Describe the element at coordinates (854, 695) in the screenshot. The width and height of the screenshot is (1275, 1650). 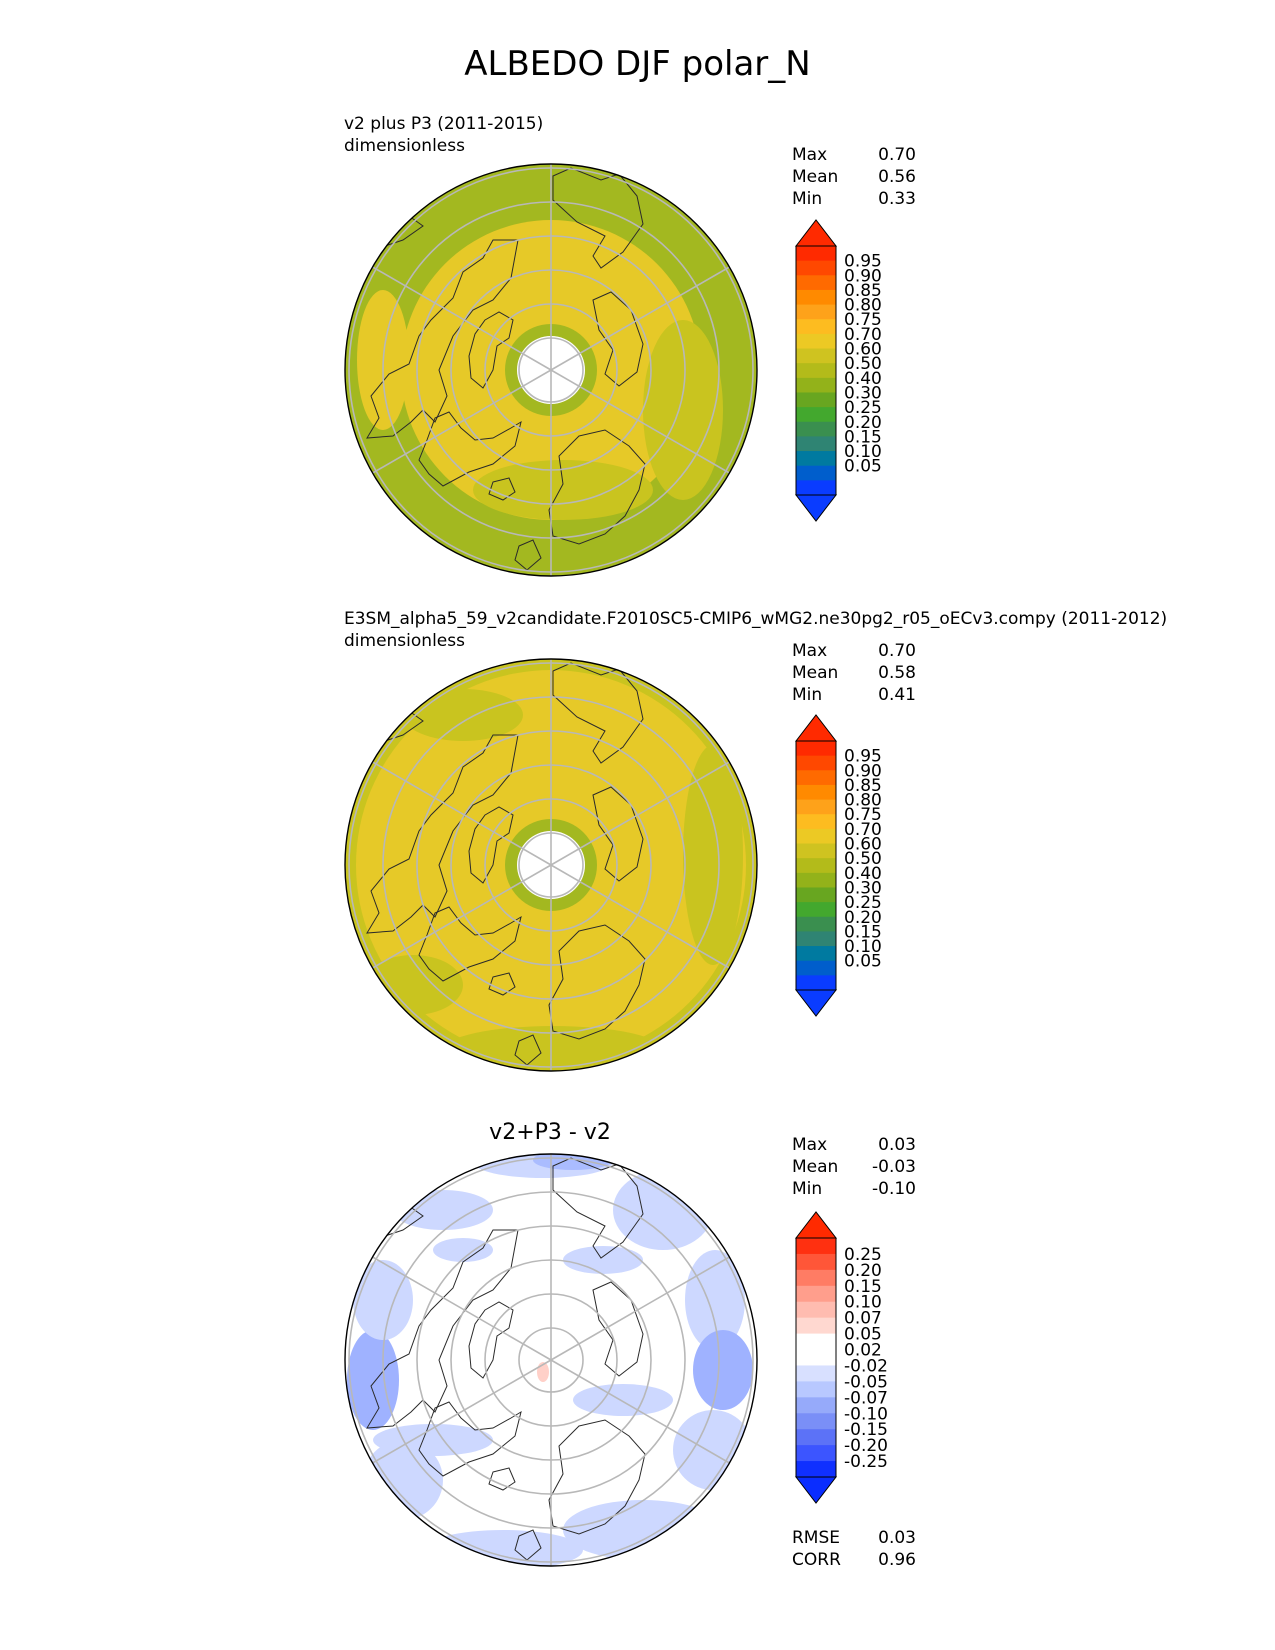
I see `stat-min: Min 0.41` at that location.